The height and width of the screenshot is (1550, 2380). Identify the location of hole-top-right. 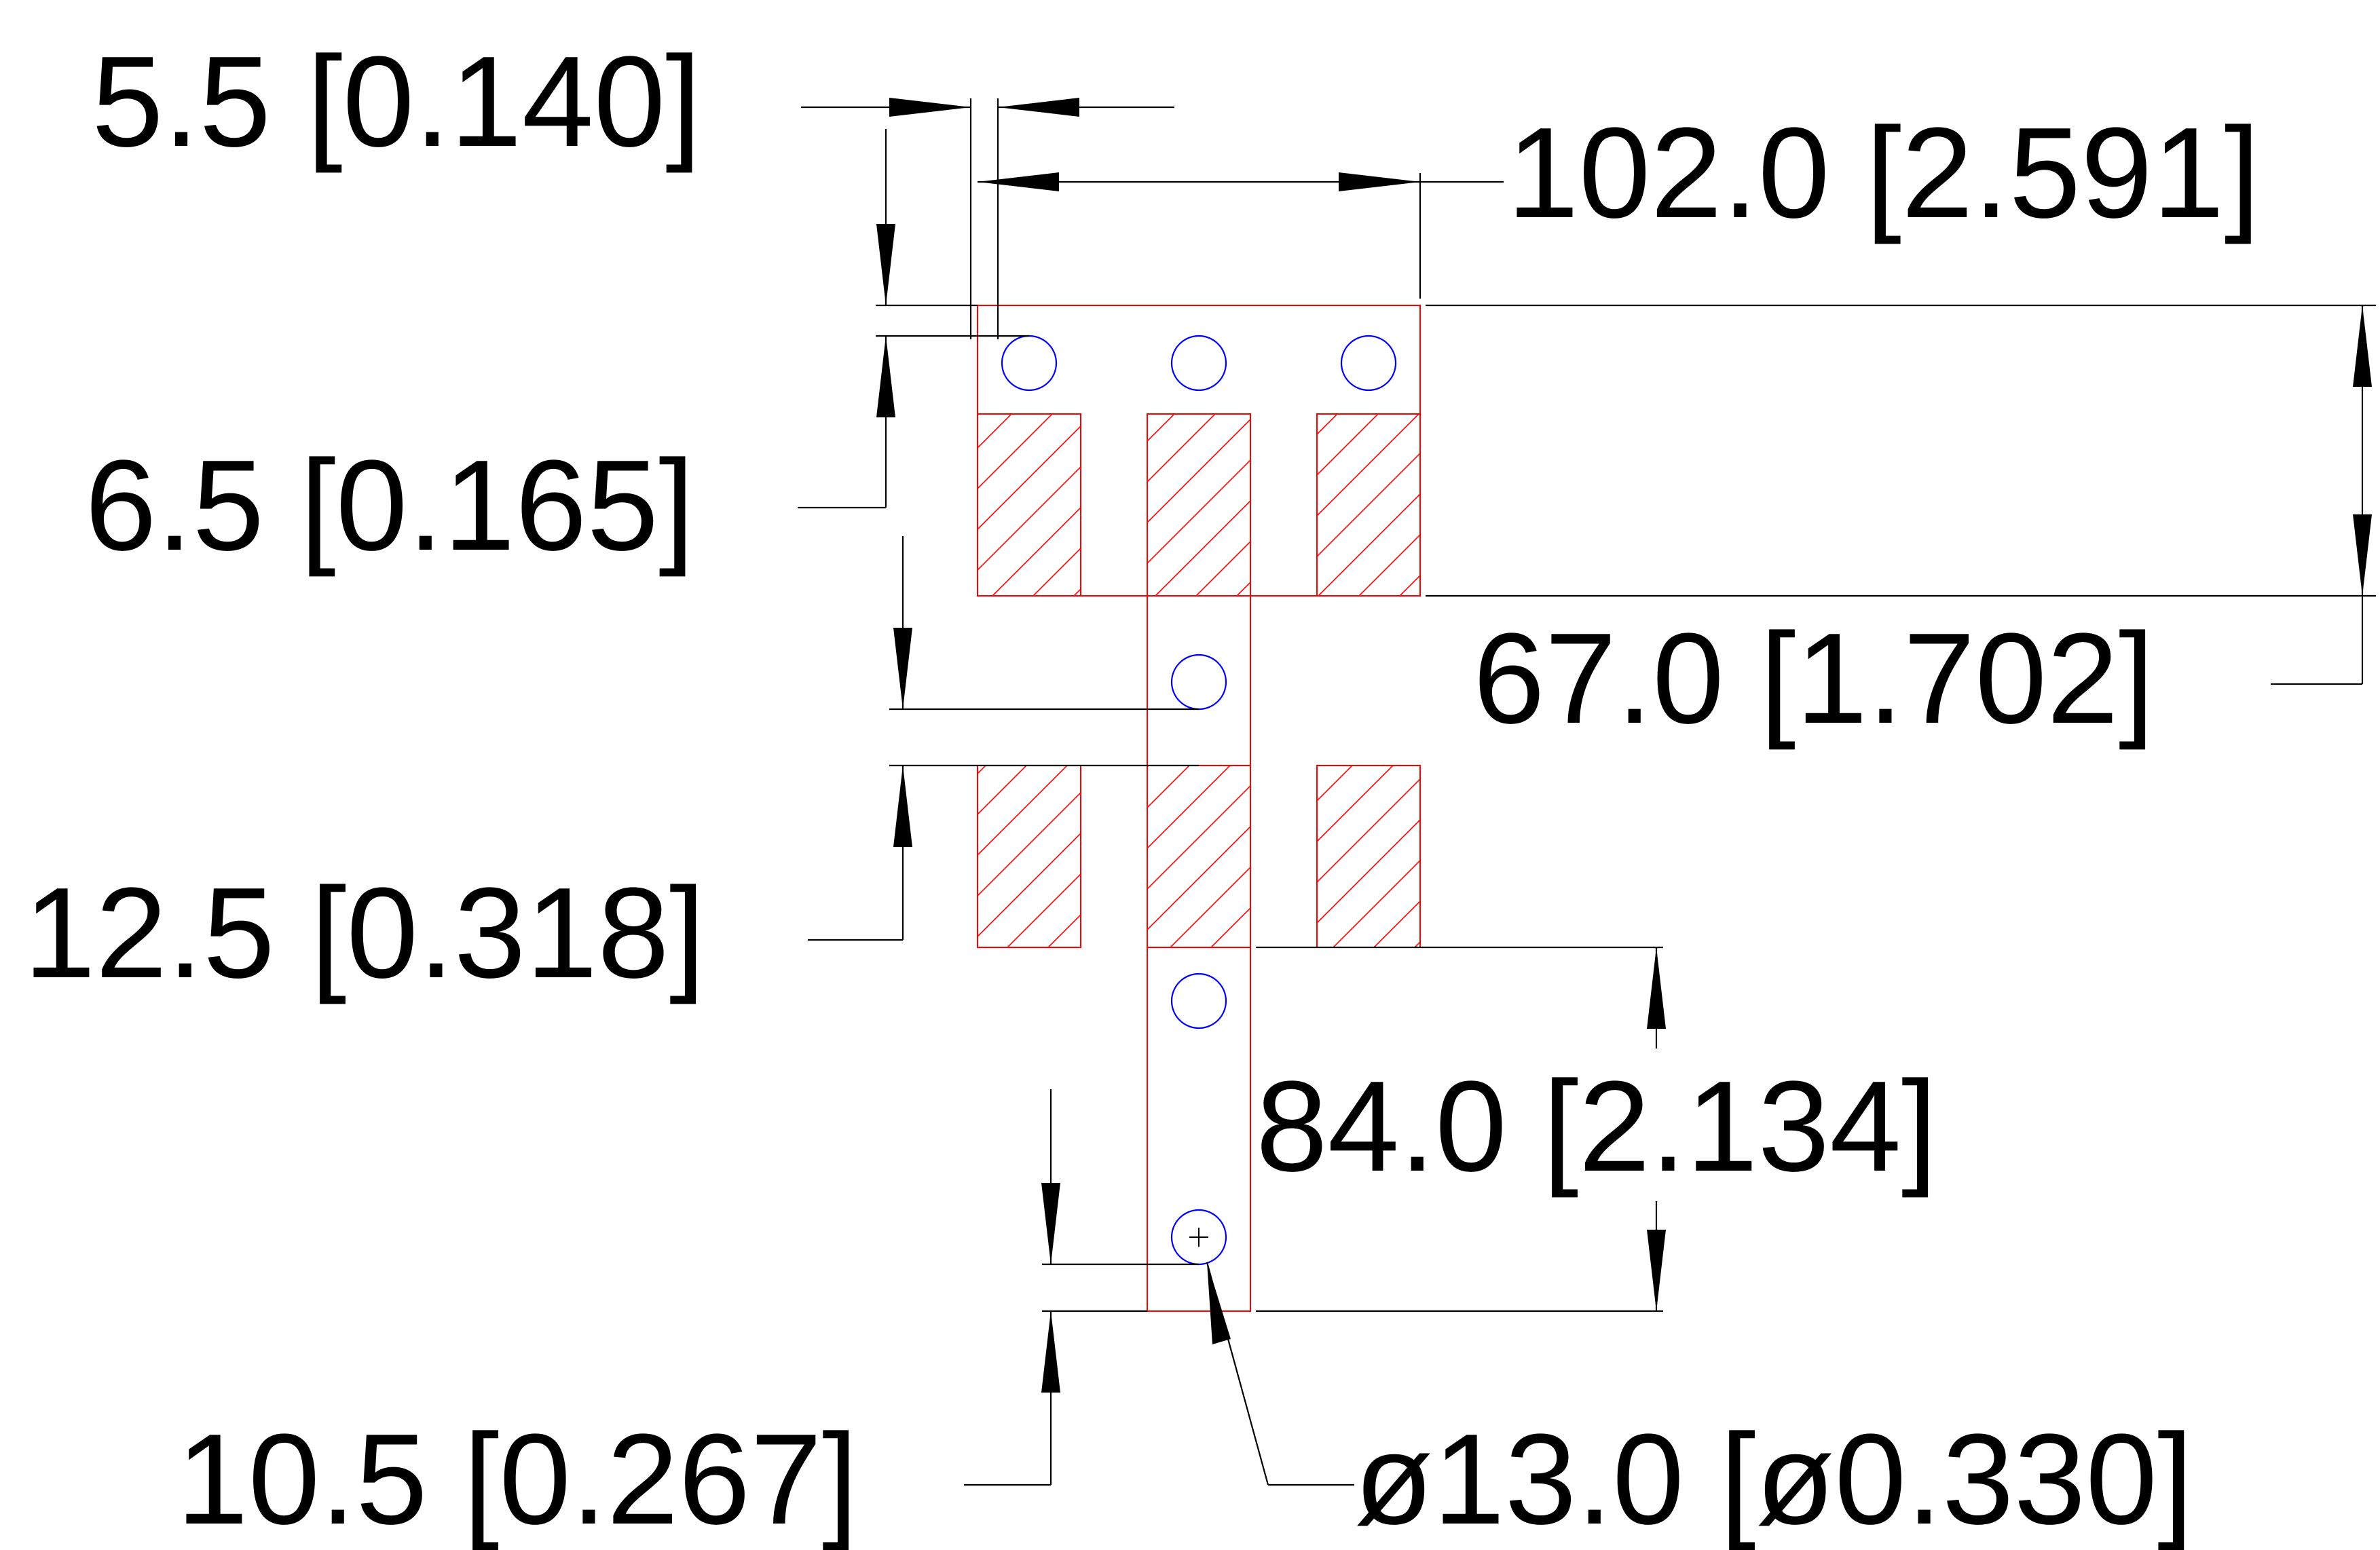
(1368, 363).